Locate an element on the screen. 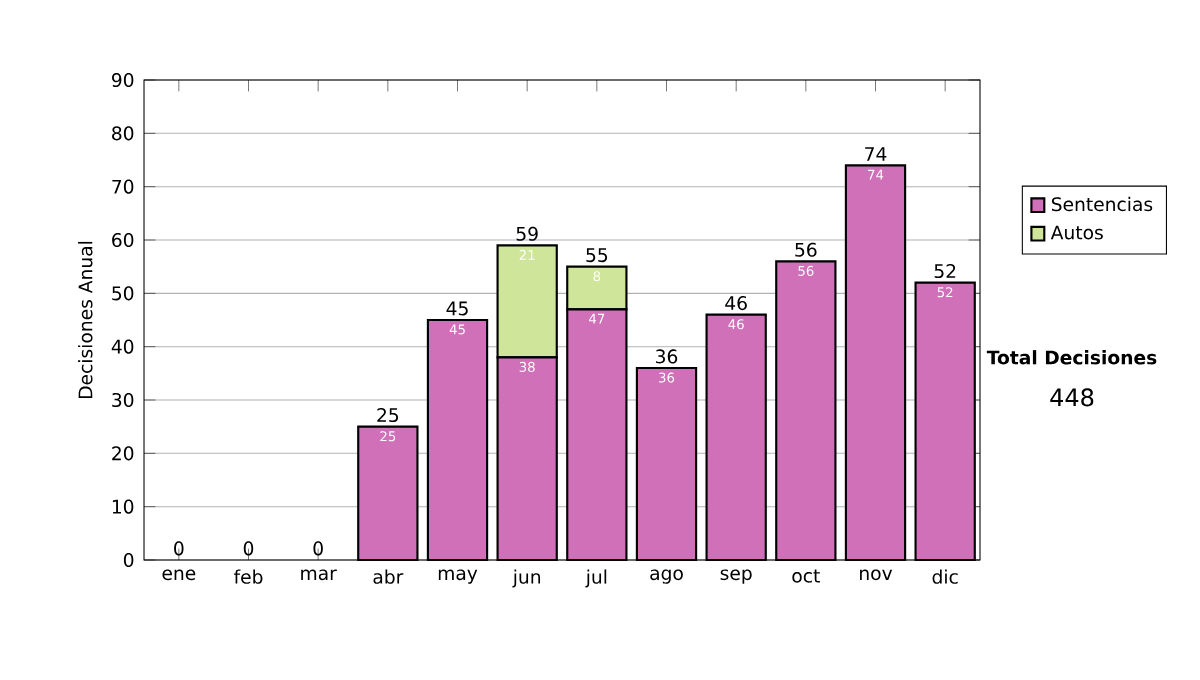  text: 448 is located at coordinates (1072, 397).